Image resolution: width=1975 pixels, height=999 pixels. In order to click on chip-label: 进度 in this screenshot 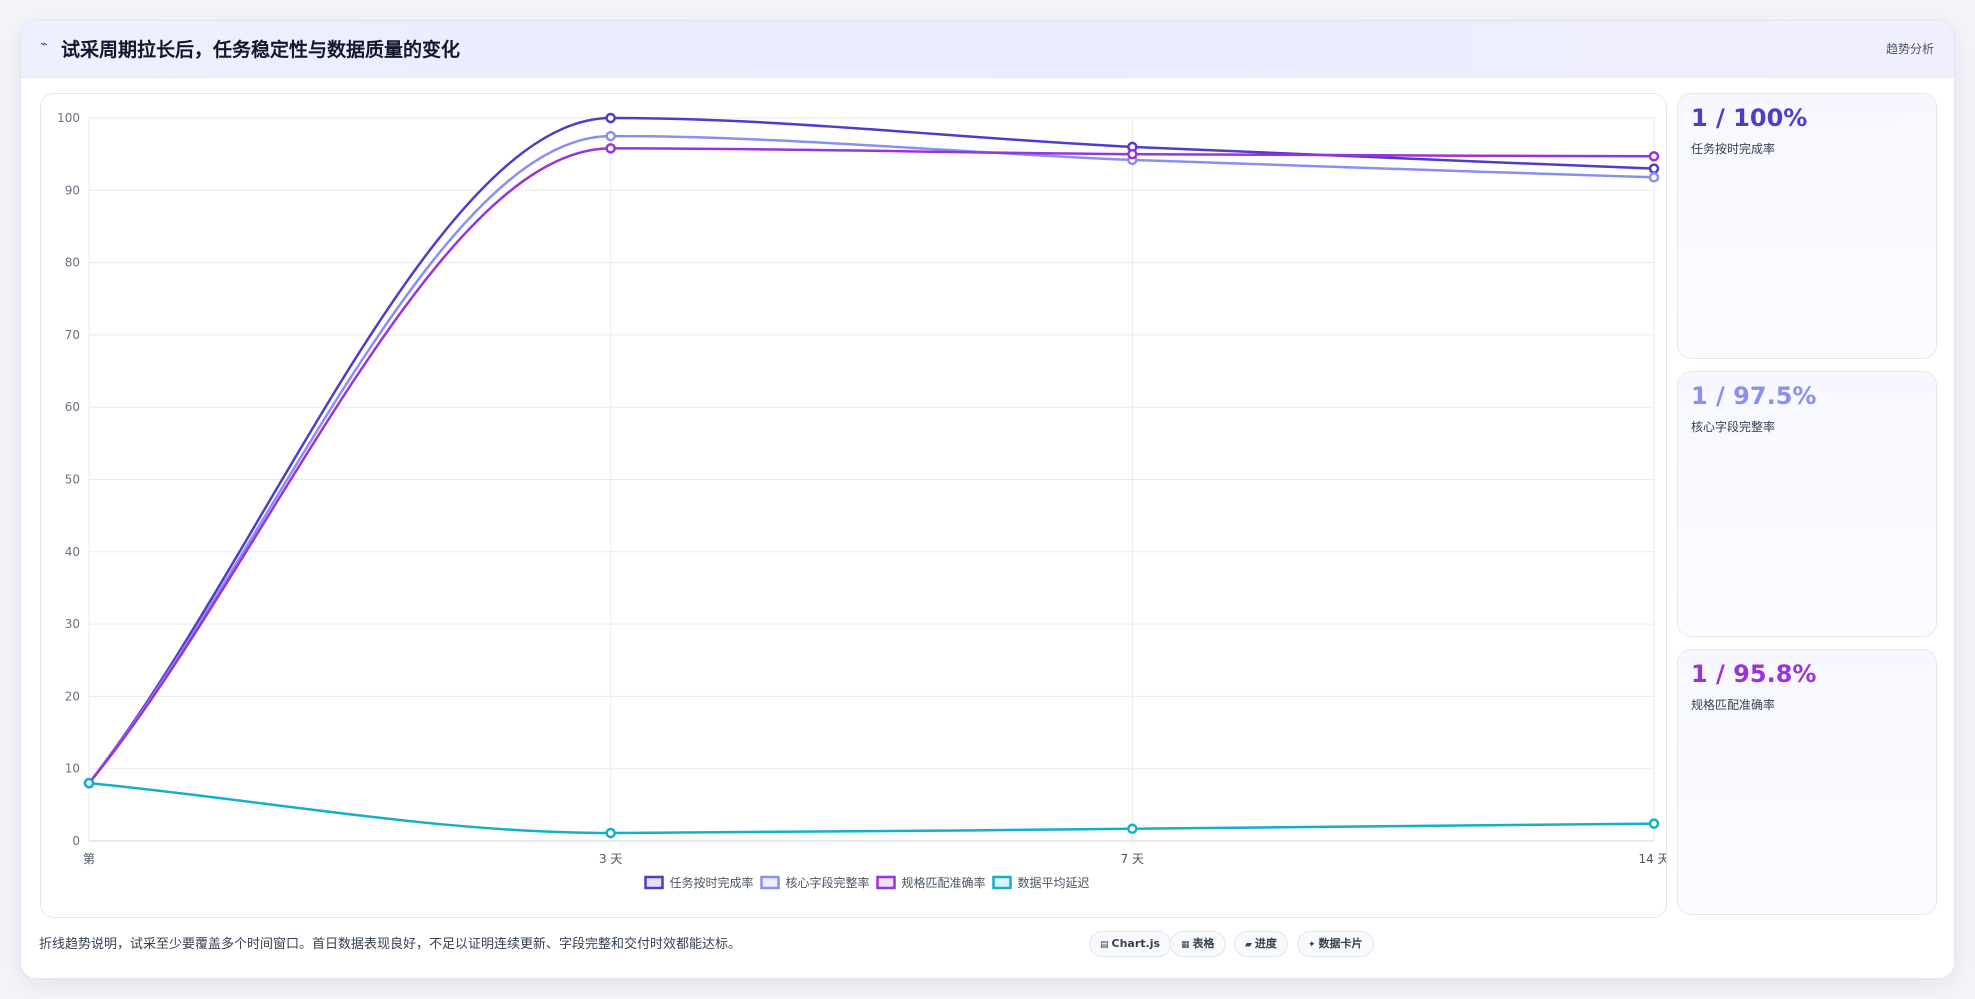, I will do `click(1265, 943)`.